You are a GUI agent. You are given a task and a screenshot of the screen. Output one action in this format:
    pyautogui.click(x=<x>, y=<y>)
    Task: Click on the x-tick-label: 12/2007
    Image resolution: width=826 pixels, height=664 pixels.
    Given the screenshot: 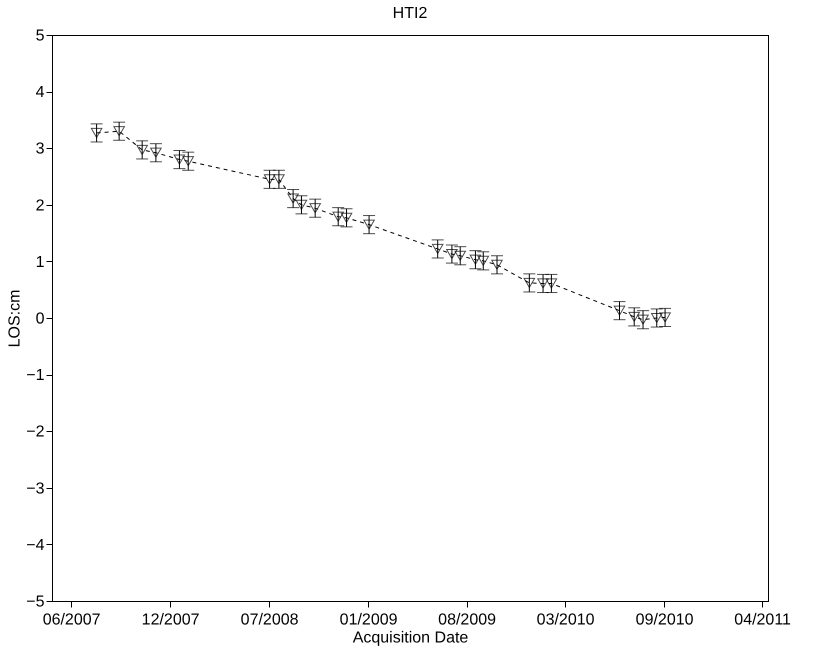 What is the action you would take?
    pyautogui.click(x=171, y=620)
    